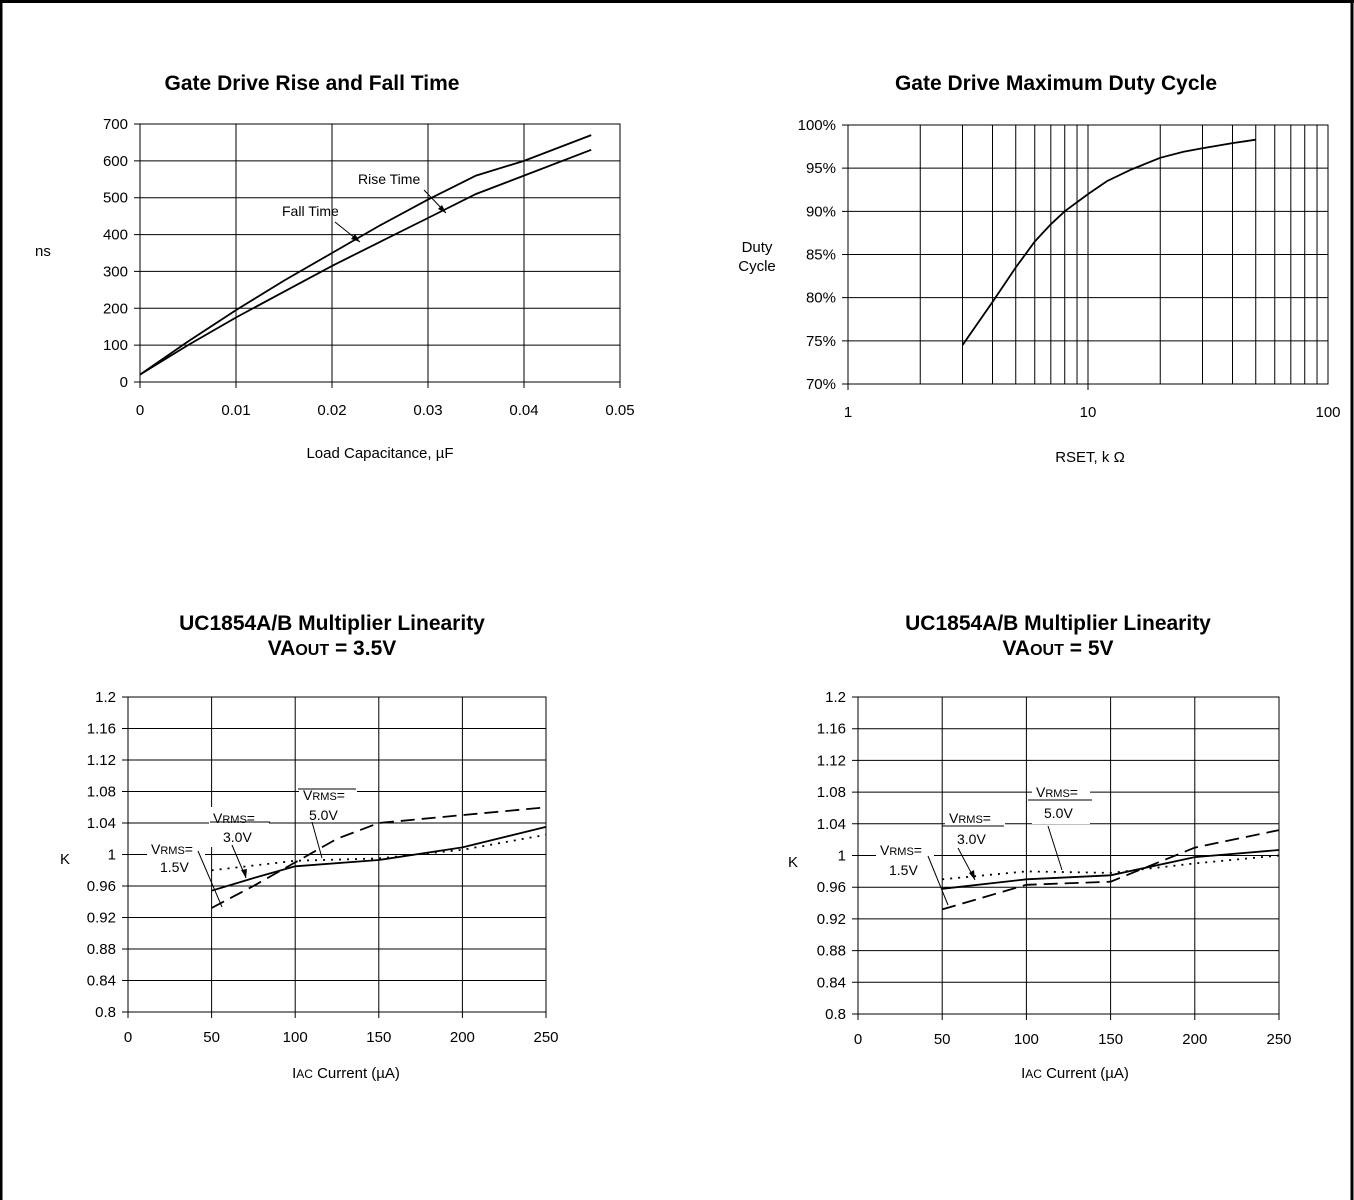  I want to click on annotation-box-3v0-b, so click(975, 828).